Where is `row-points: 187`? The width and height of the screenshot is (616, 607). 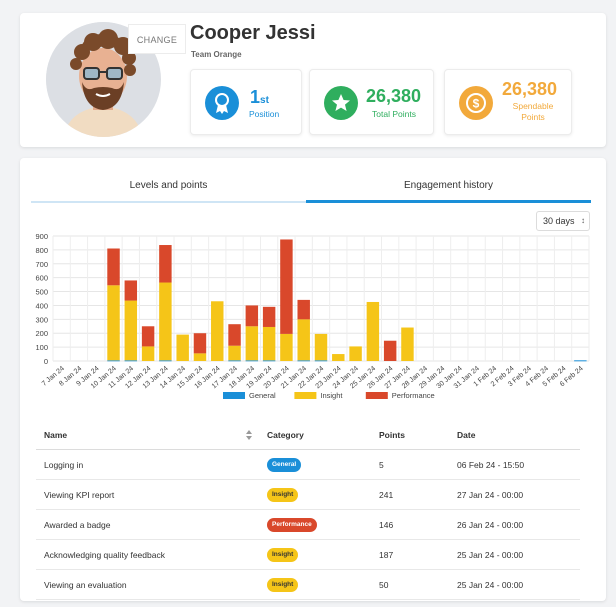 row-points: 187 is located at coordinates (386, 555).